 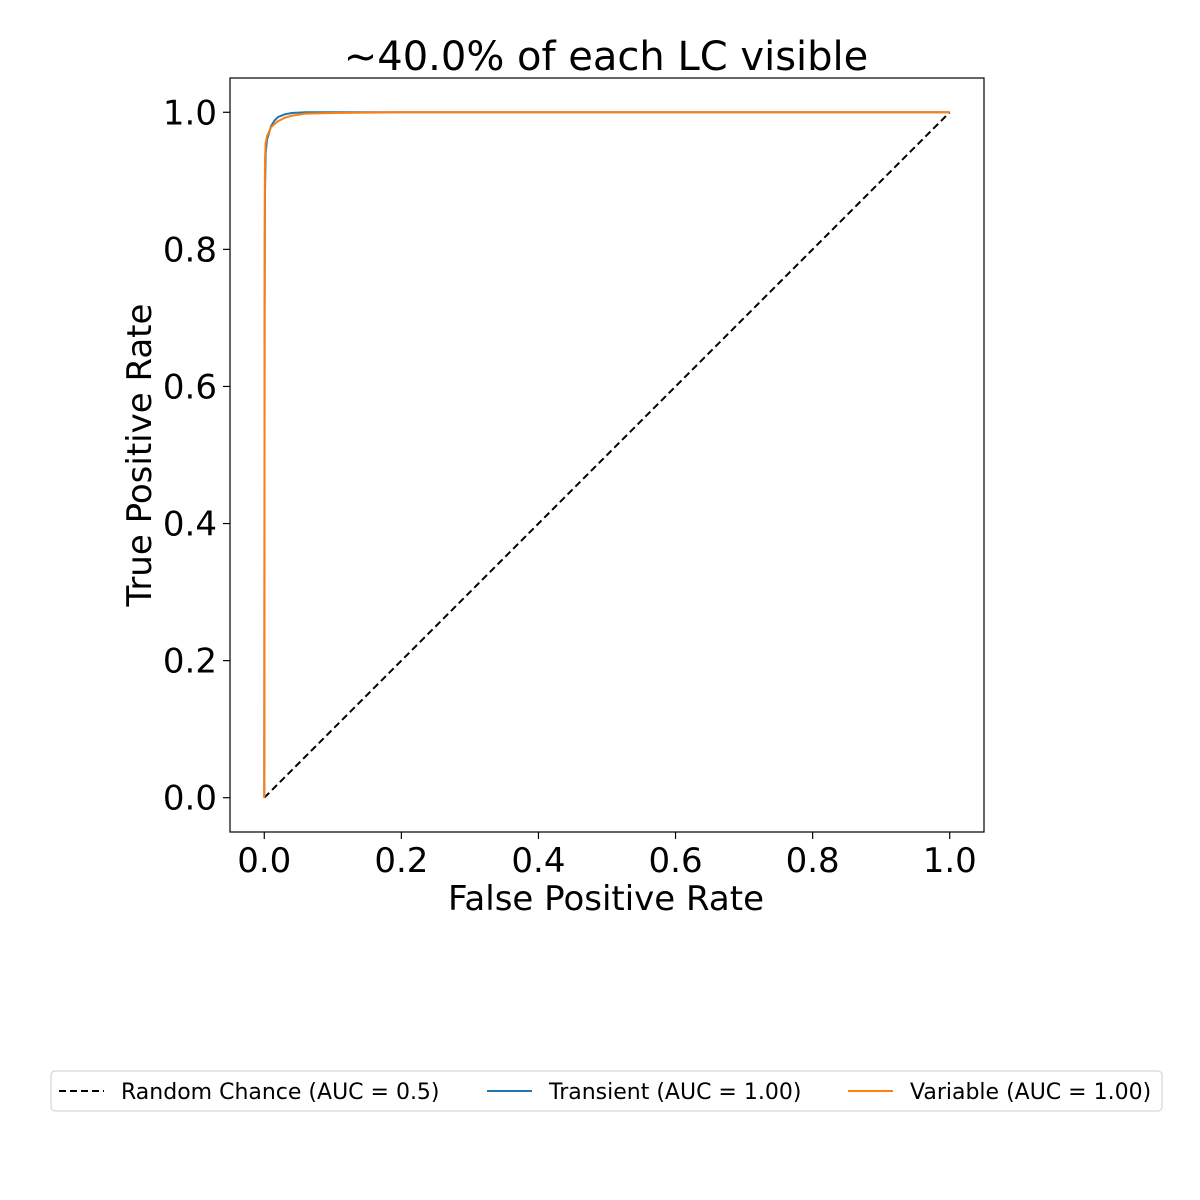 What do you see at coordinates (190, 525) in the screenshot?
I see `y-tick-label: 0.4` at bounding box center [190, 525].